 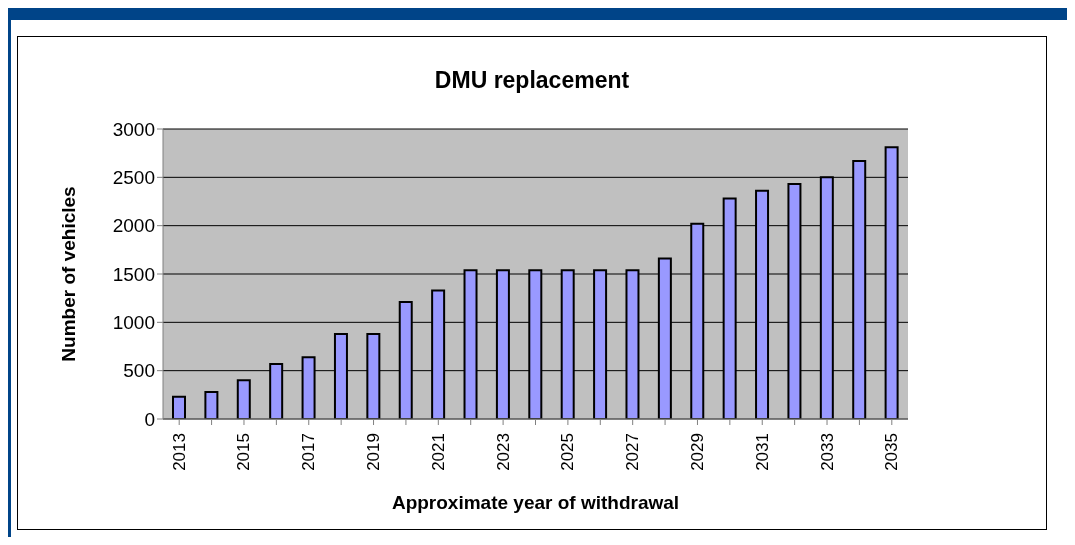 What do you see at coordinates (697, 452) in the screenshot?
I see `x-tick-label: 2029` at bounding box center [697, 452].